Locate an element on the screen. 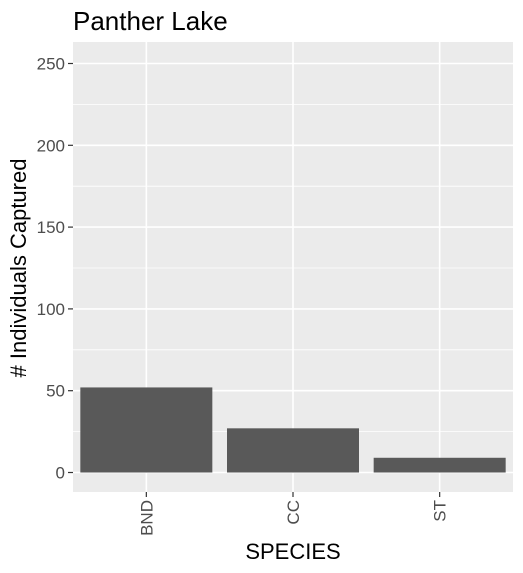 Image resolution: width=523 pixels, height=573 pixels. y-tick-label: 200 is located at coordinates (51, 145).